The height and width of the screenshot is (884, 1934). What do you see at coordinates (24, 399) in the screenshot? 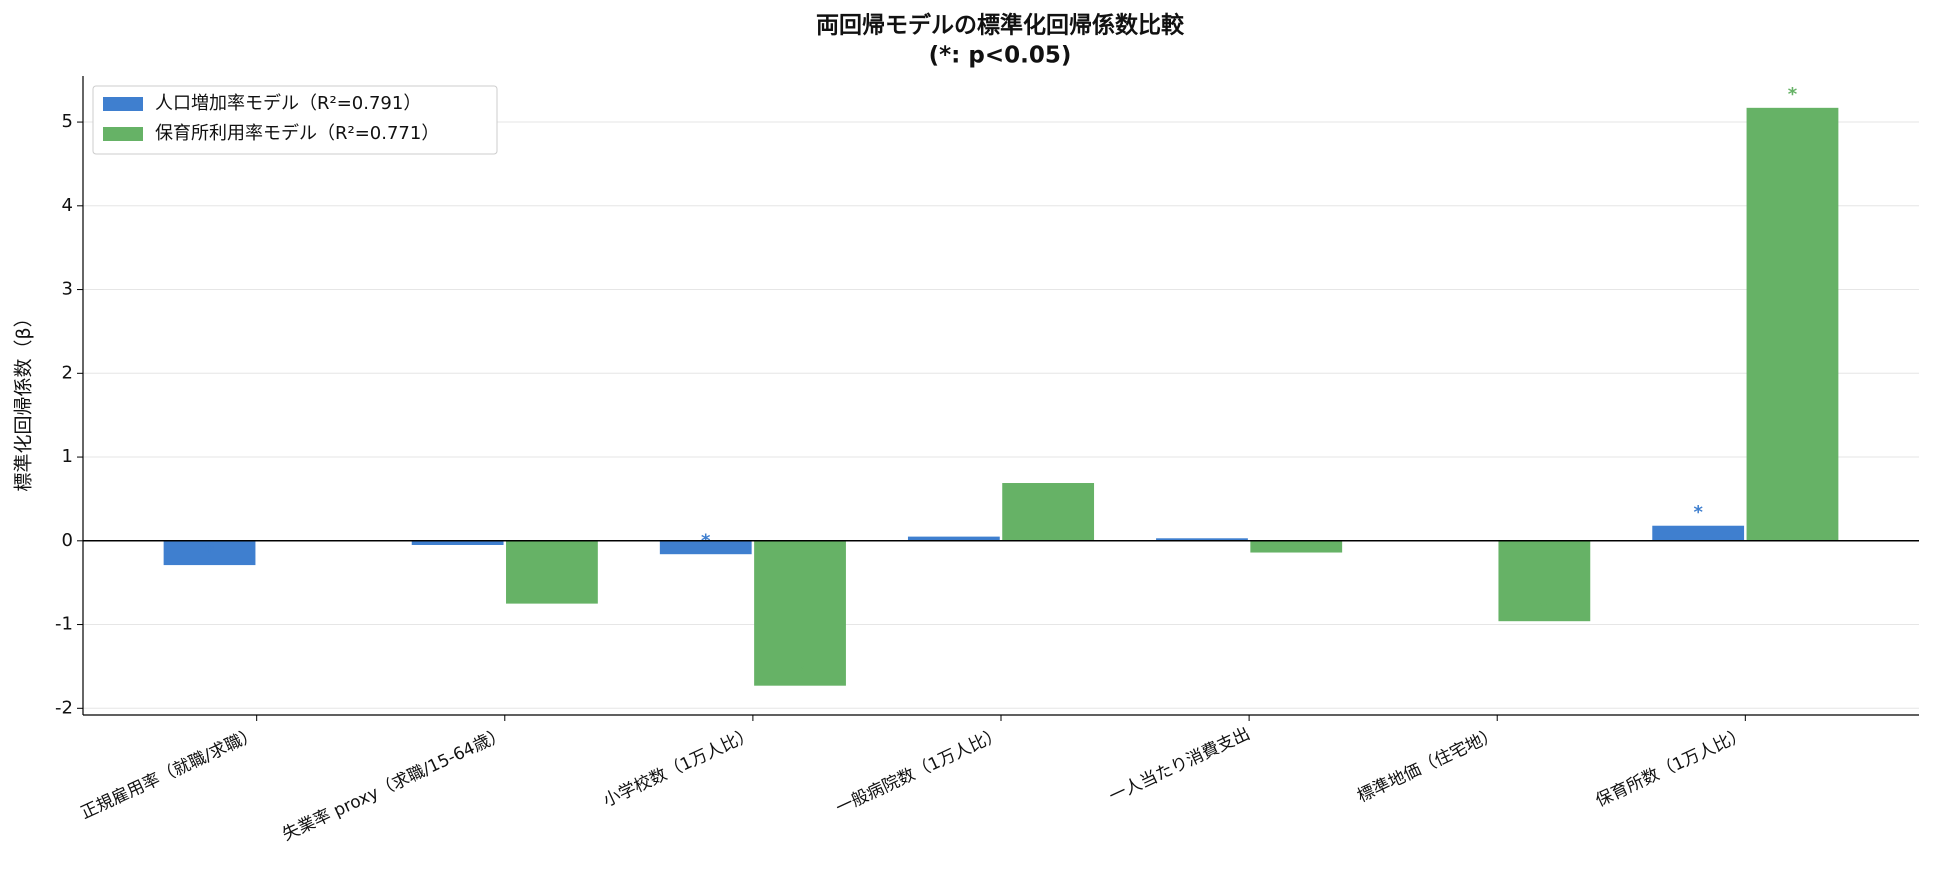
I see `y-axis-label: 標準化回帰係数（β）` at bounding box center [24, 399].